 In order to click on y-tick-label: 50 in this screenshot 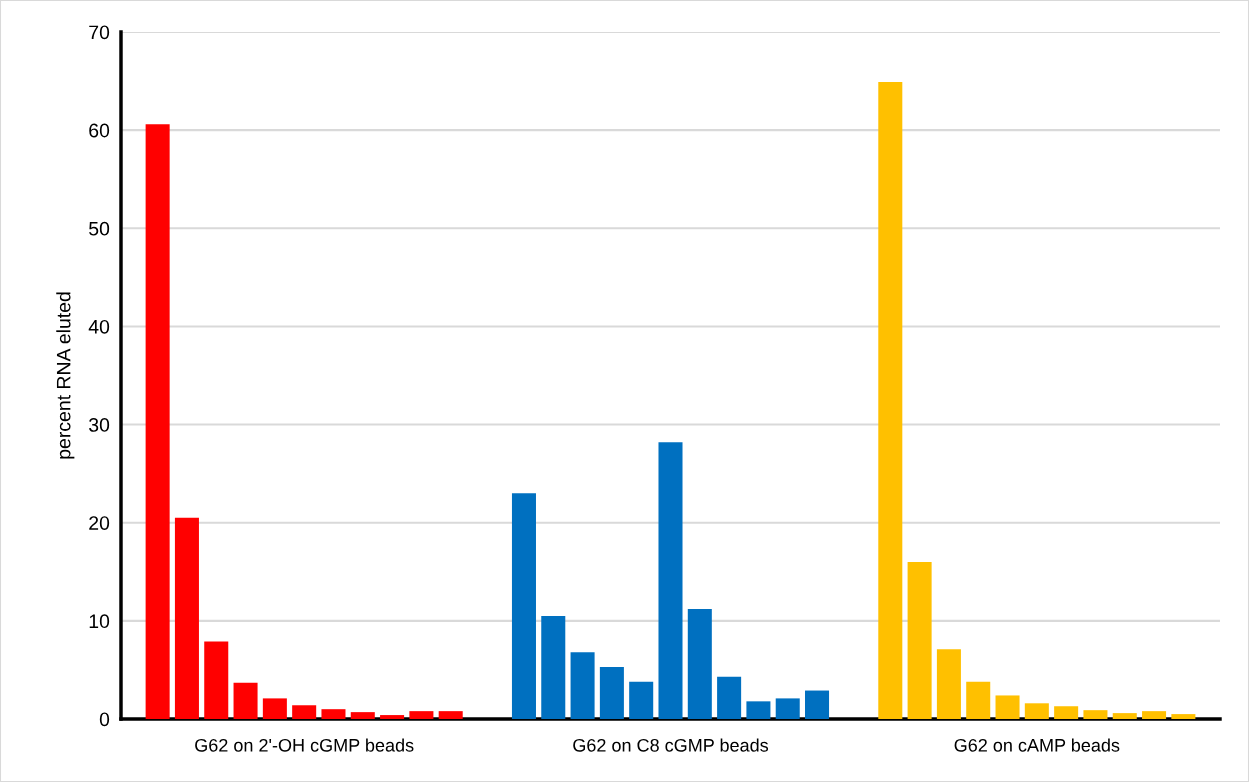, I will do `click(99, 228)`.